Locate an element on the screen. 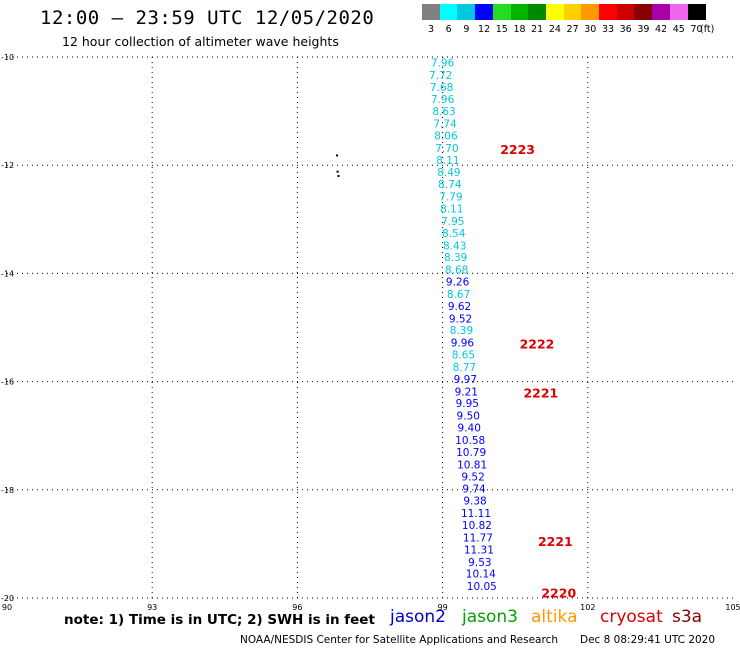  wave-height-label: 9.21 is located at coordinates (466, 392).